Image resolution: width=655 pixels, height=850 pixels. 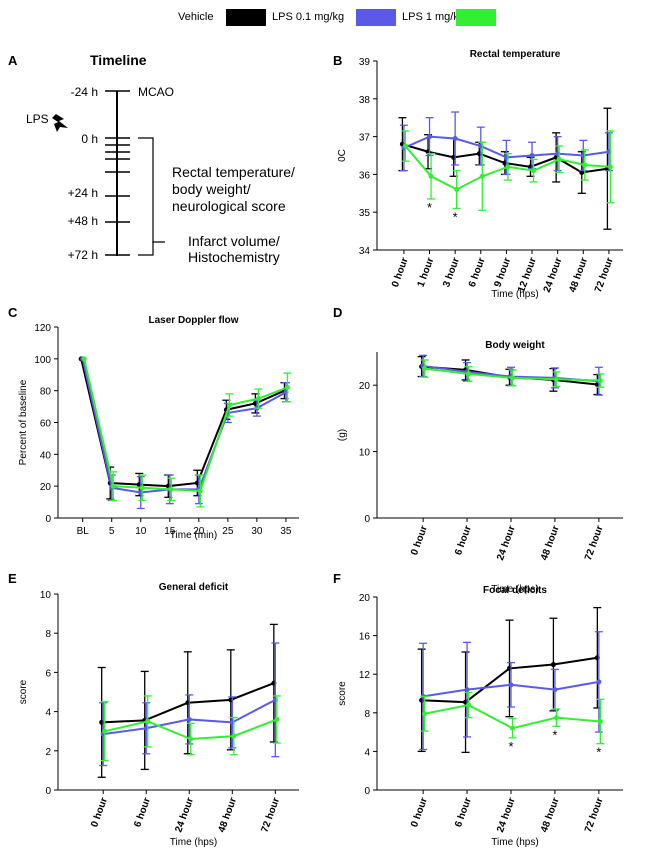 What do you see at coordinates (46, 424) in the screenshot?
I see `y-tick-label: 60` at bounding box center [46, 424].